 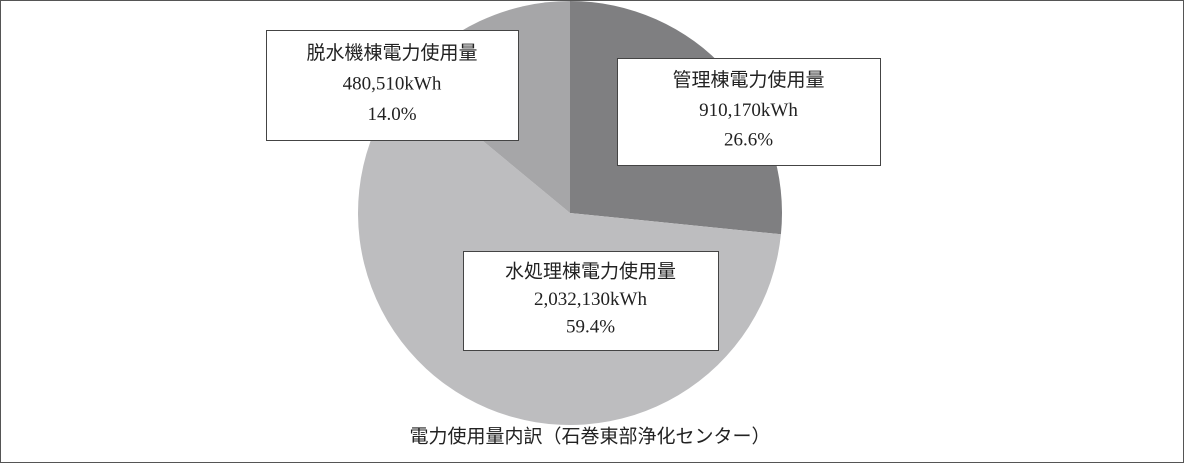 I want to click on value-label: 59.4%, so click(x=590, y=326).